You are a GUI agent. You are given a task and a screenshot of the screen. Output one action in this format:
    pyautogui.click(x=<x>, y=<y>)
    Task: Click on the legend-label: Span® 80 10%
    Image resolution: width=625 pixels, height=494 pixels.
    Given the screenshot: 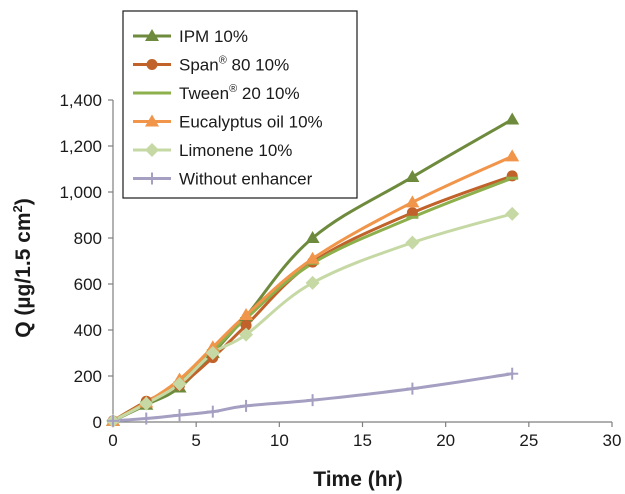 What is the action you would take?
    pyautogui.click(x=234, y=65)
    